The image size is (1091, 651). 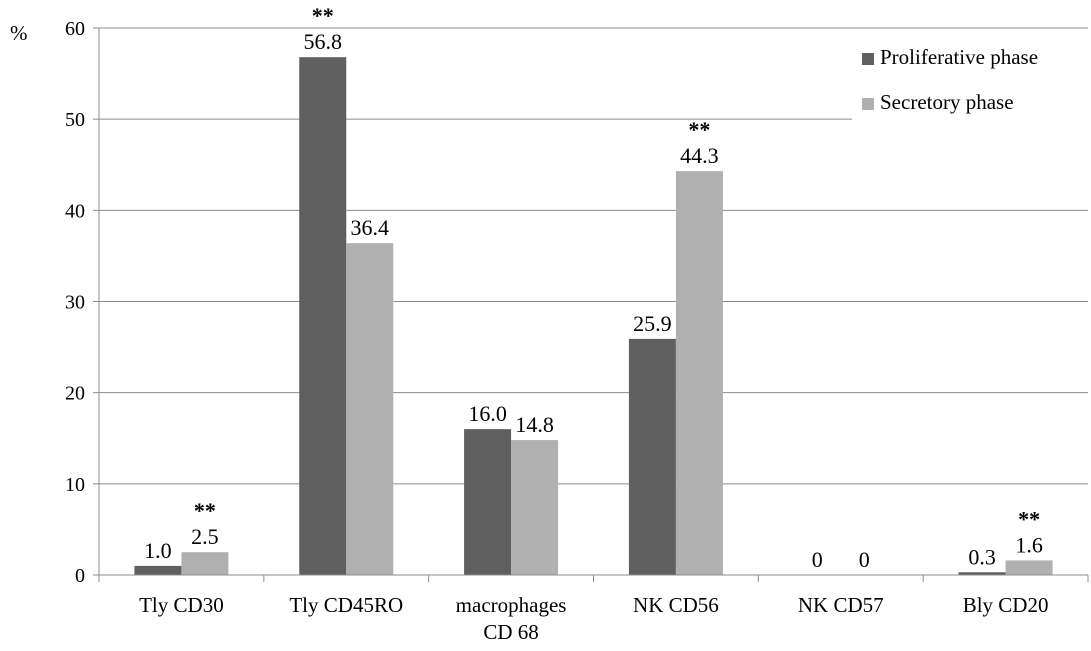 What do you see at coordinates (181, 605) in the screenshot?
I see `x-tick-label: Tly CD30` at bounding box center [181, 605].